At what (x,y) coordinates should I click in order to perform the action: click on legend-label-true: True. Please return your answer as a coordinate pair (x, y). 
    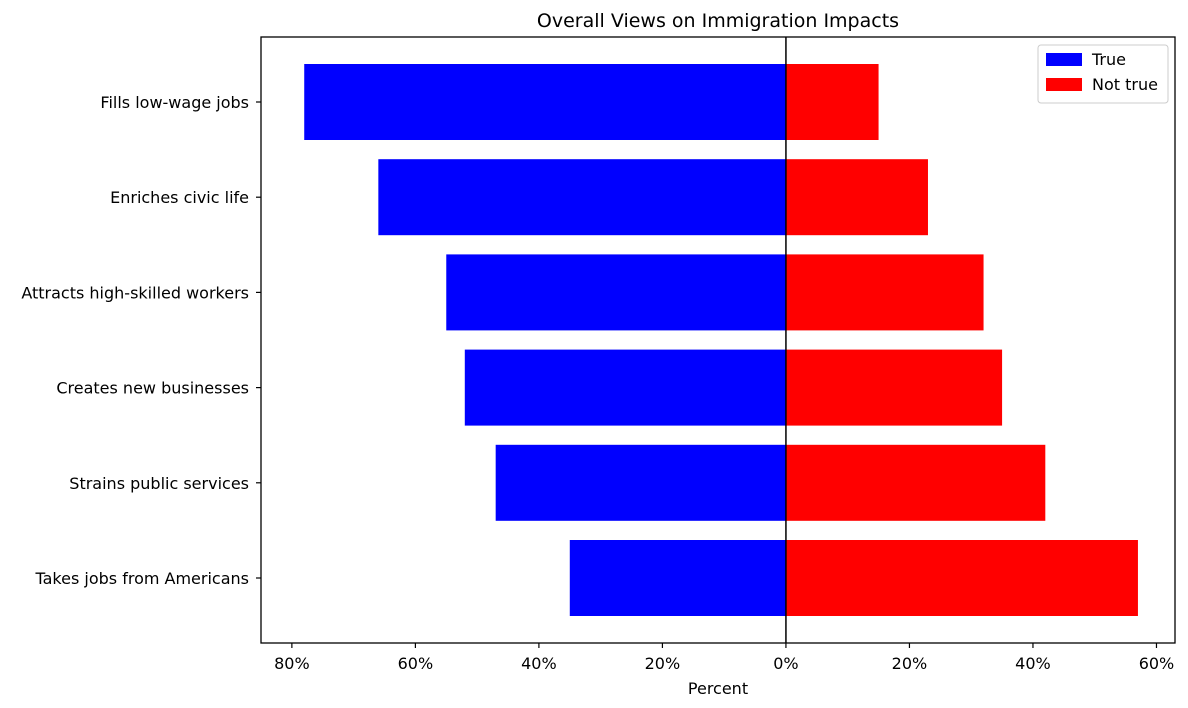
    Looking at the image, I should click on (1108, 59).